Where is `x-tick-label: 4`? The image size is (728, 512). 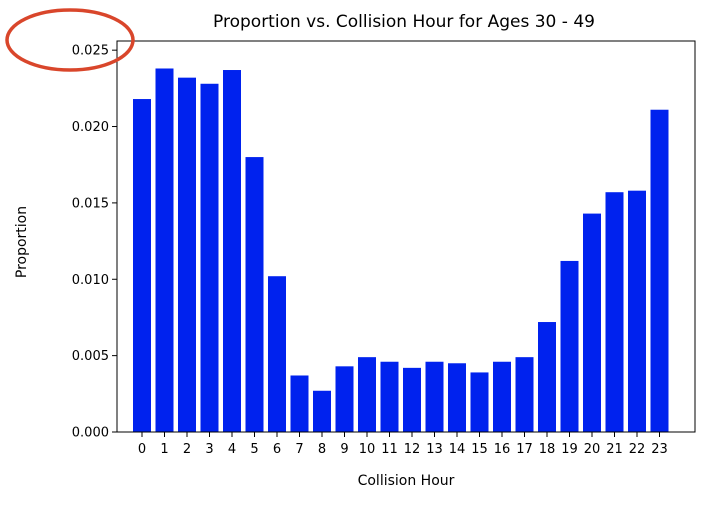
x-tick-label: 4 is located at coordinates (232, 449).